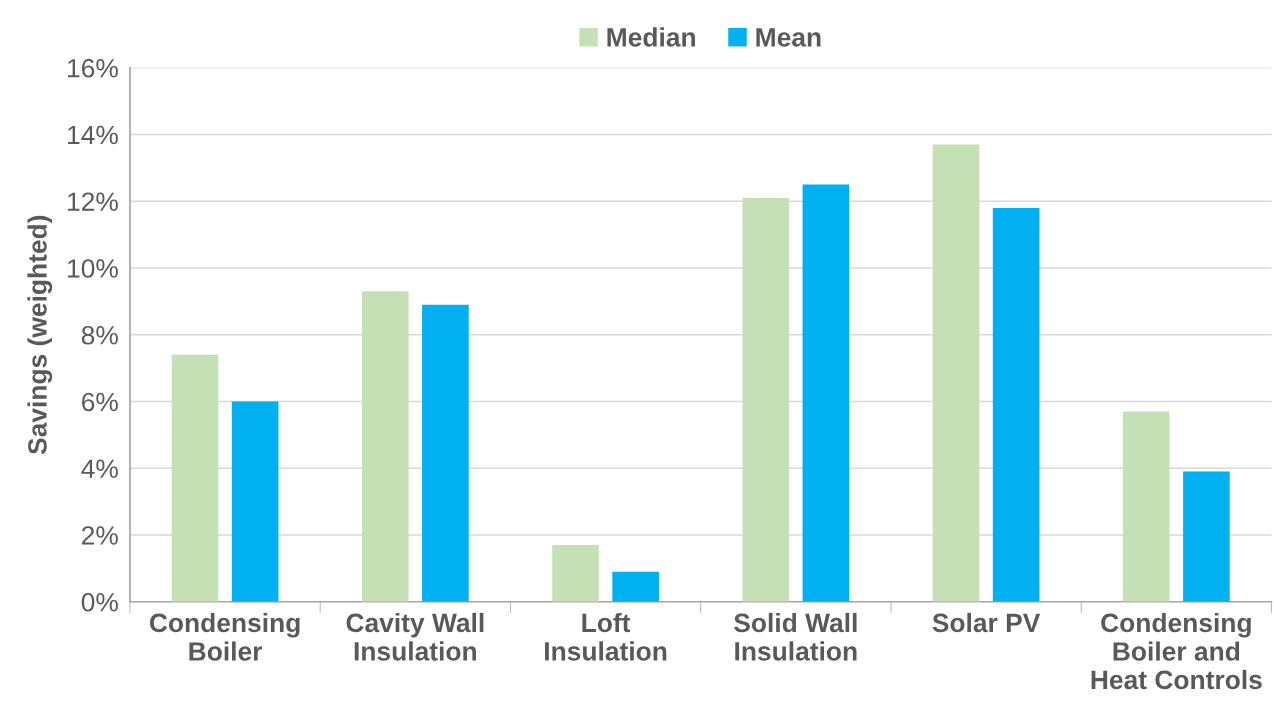 Image resolution: width=1274 pixels, height=713 pixels. I want to click on x-tick-label: Condensing Boiler and Heat Controls, so click(1176, 651).